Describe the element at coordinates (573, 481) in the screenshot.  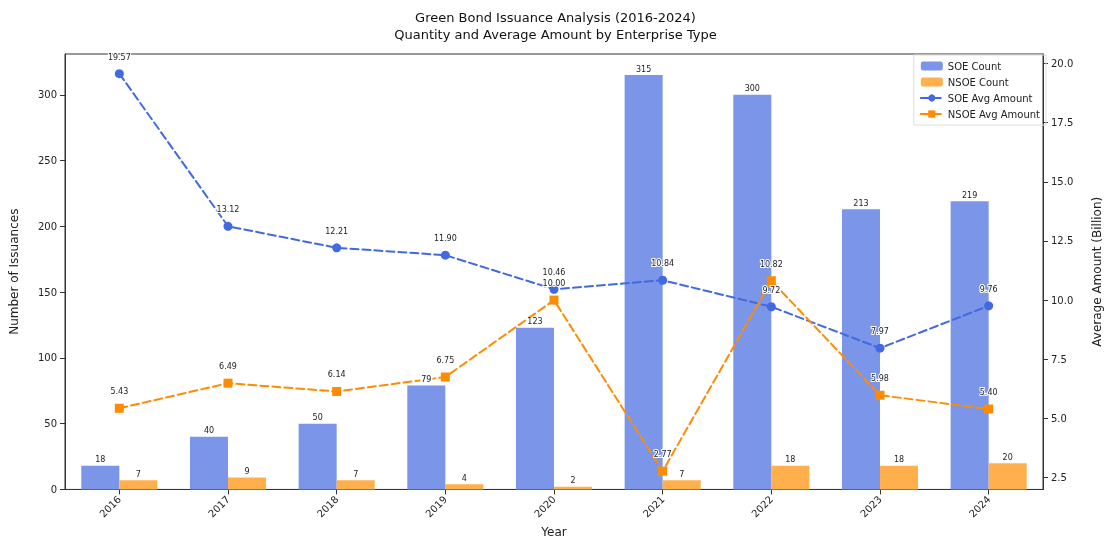
I see `data-label: 2` at that location.